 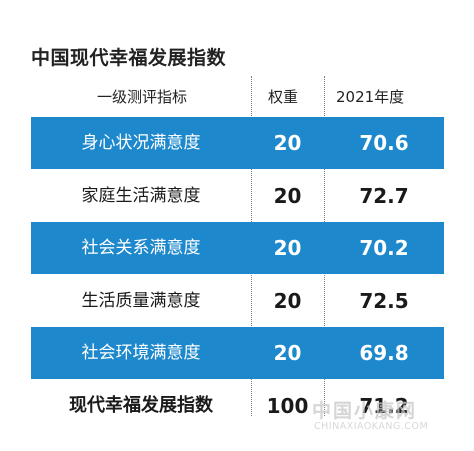 What do you see at coordinates (370, 97) in the screenshot?
I see `column-header-year: 2021年度` at bounding box center [370, 97].